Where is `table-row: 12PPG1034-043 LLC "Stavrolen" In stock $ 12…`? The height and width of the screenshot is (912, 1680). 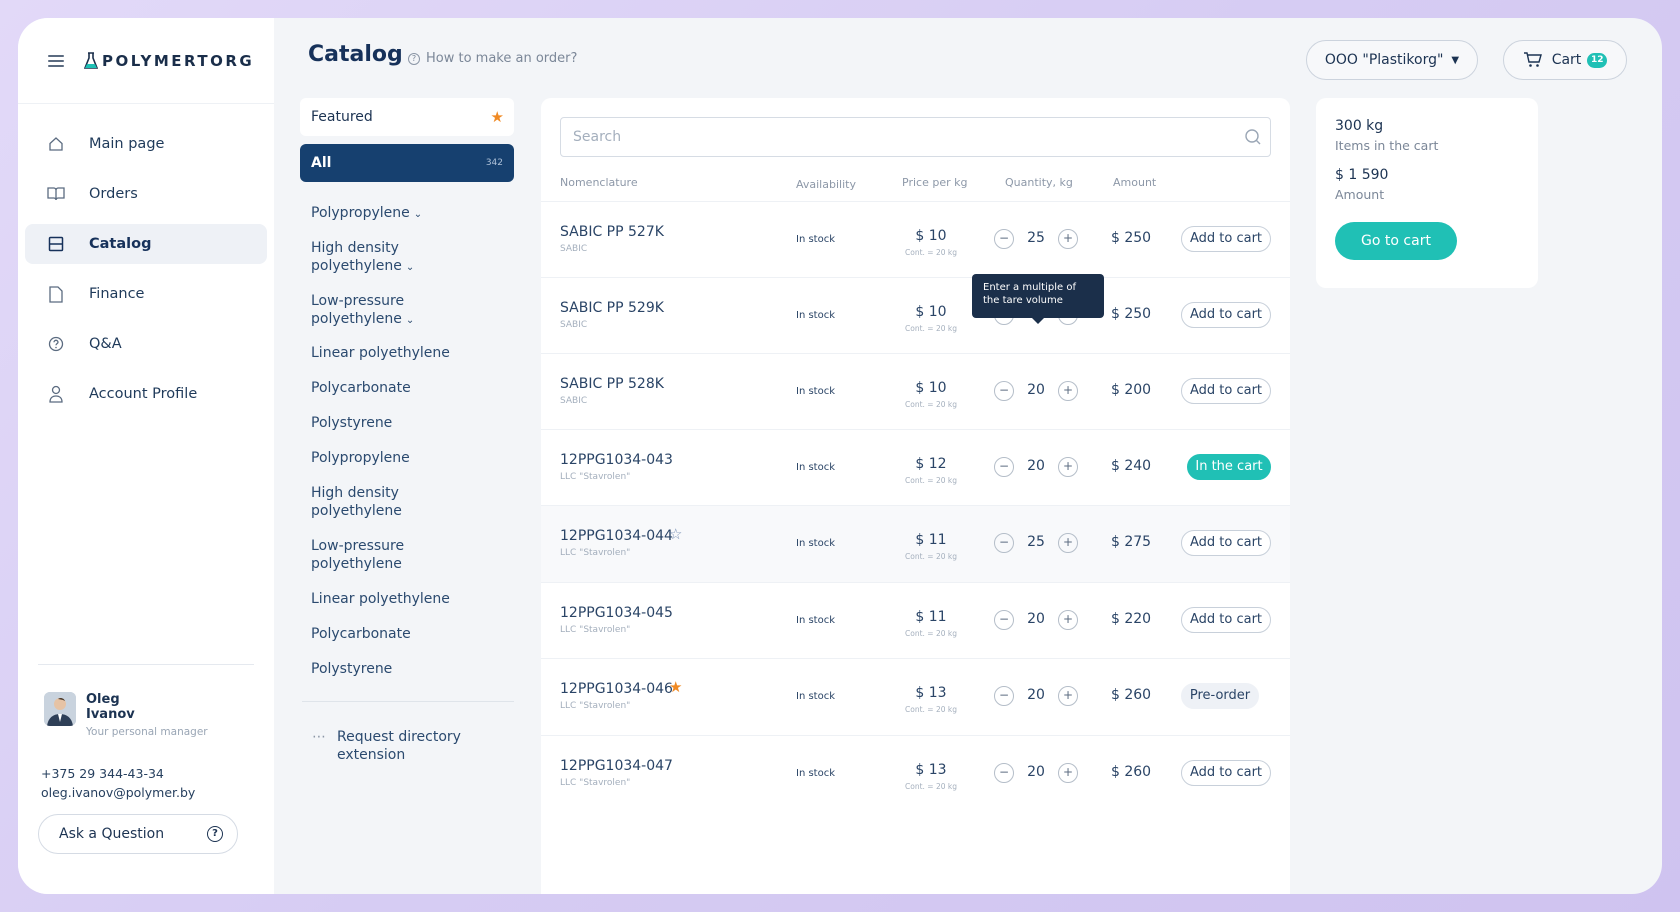
table-row: 12PPG1034-043 LLC "Stavrolen" In stock $ 12… is located at coordinates (915, 468).